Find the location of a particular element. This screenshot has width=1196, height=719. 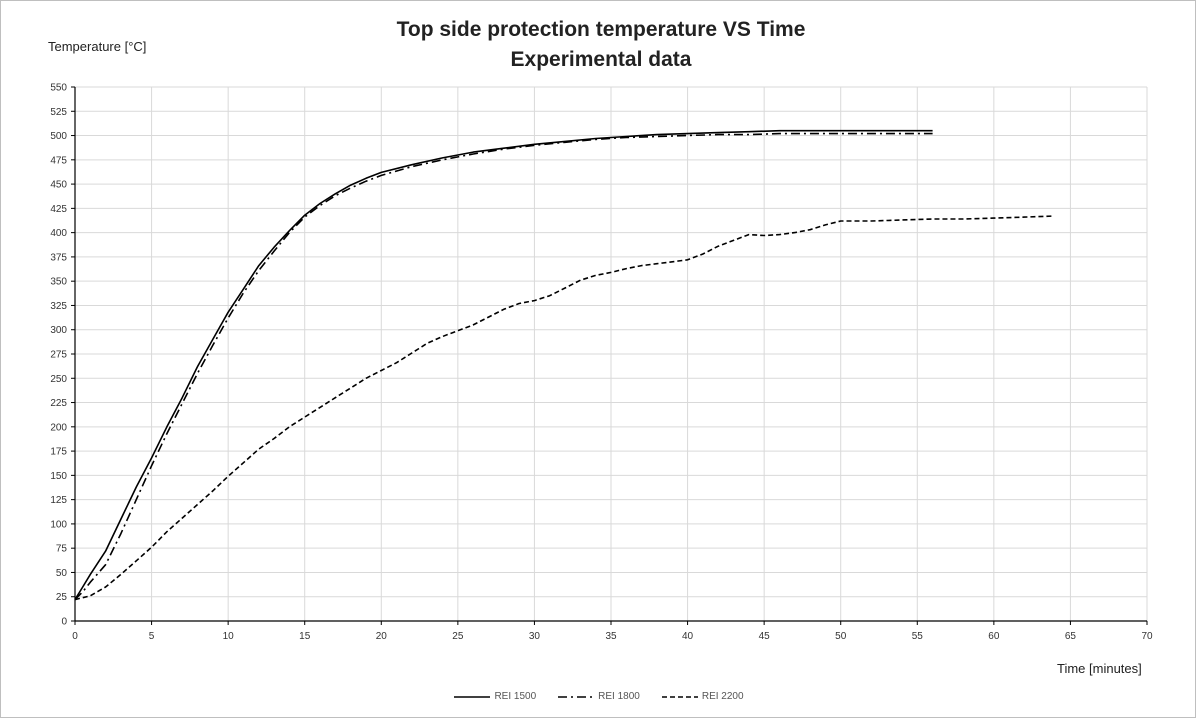

y-axis-label: Temperature [°C] is located at coordinates (97, 46).